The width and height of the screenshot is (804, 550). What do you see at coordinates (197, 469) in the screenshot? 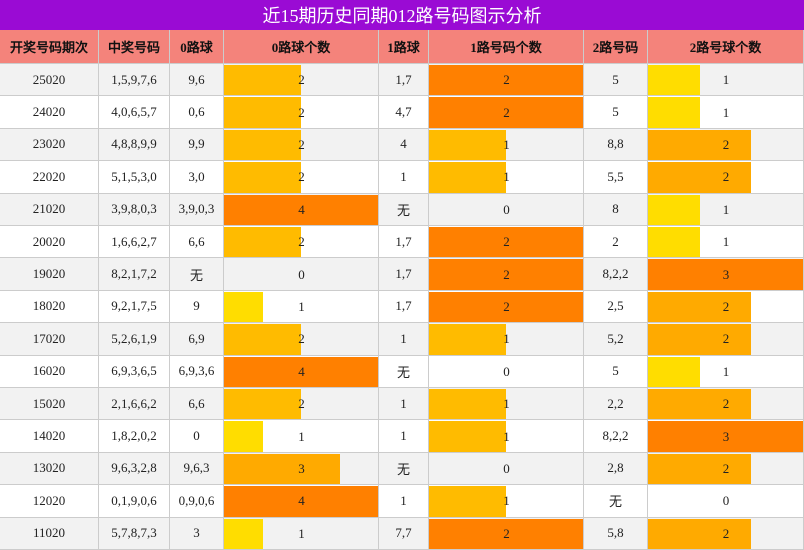
I see `table-cell: 9,6,3` at bounding box center [197, 469].